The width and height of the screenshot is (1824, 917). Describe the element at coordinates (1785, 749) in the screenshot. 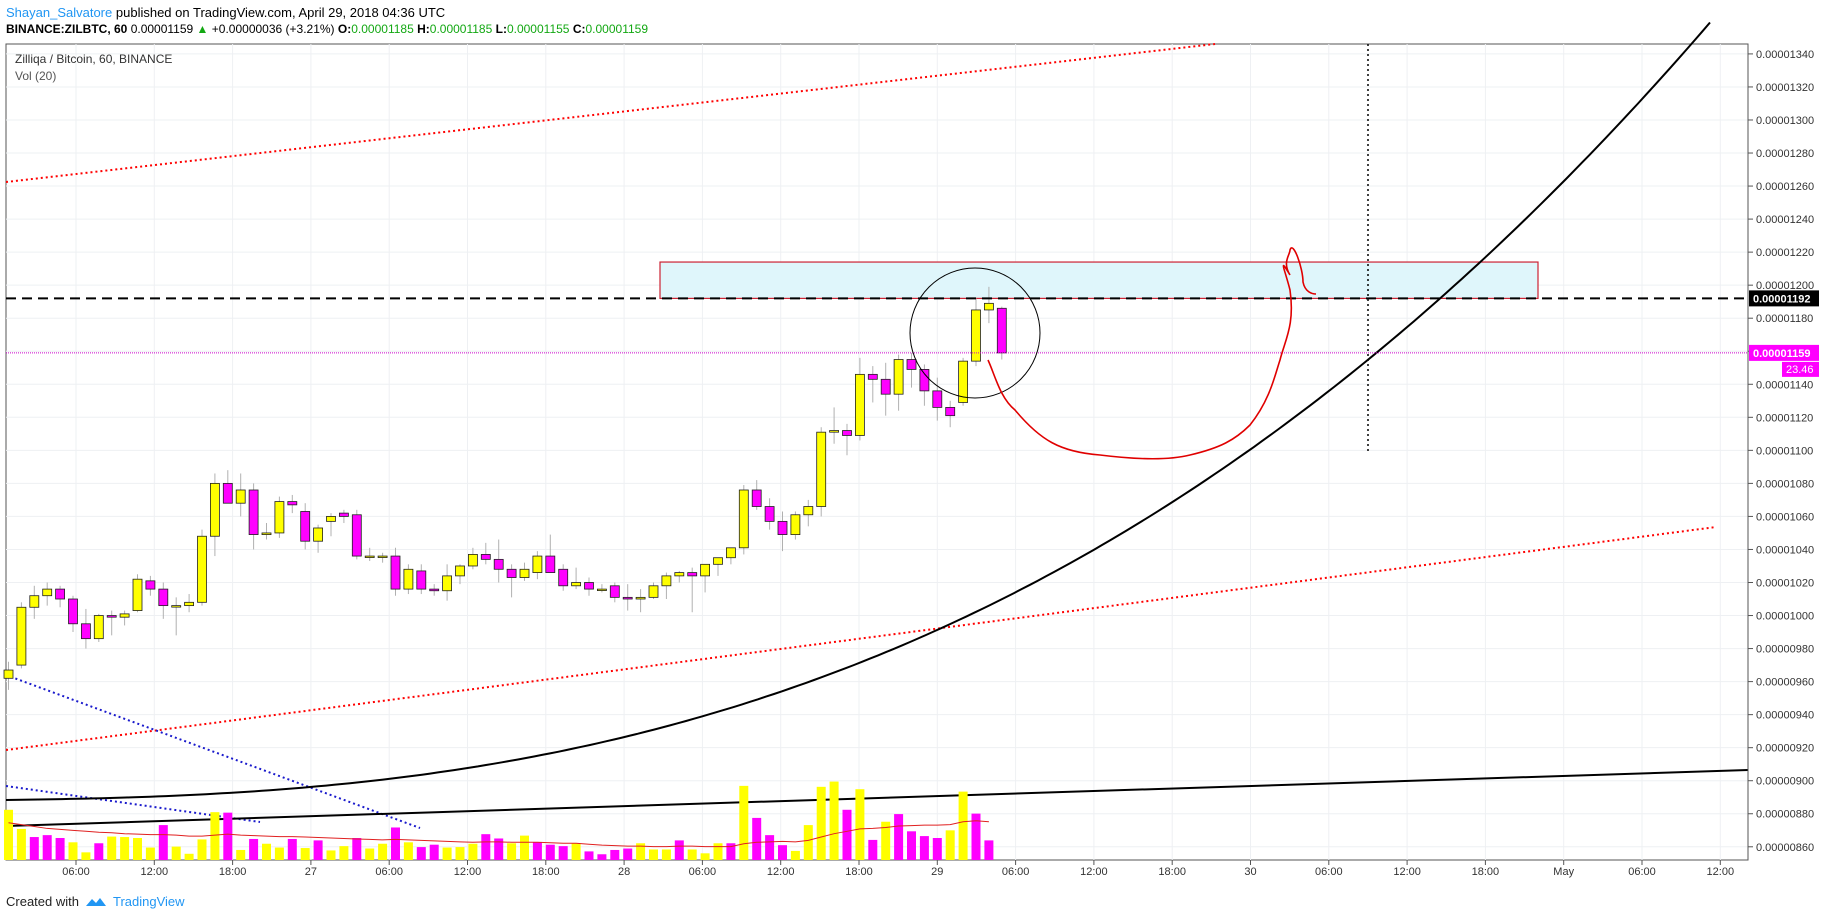

I see `y-tick-label: 0.00000920` at that location.